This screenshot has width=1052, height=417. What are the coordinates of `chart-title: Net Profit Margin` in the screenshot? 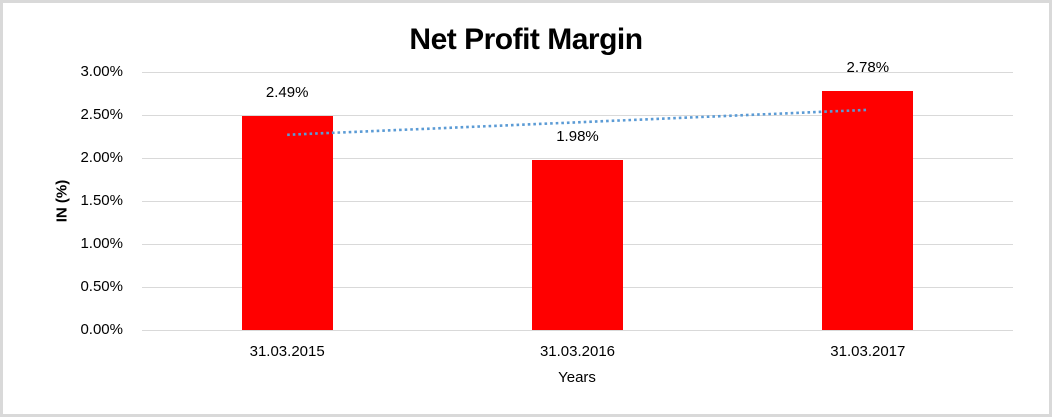 It's located at (526, 39).